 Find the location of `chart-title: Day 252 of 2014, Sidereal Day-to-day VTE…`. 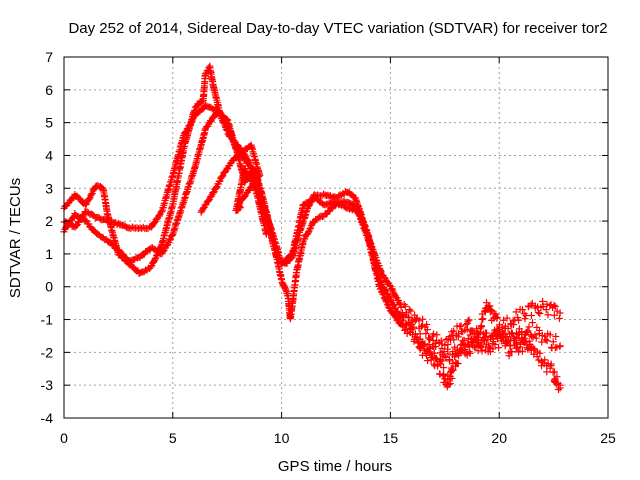

chart-title: Day 252 of 2014, Sidereal Day-to-day VTE… is located at coordinates (337, 28).